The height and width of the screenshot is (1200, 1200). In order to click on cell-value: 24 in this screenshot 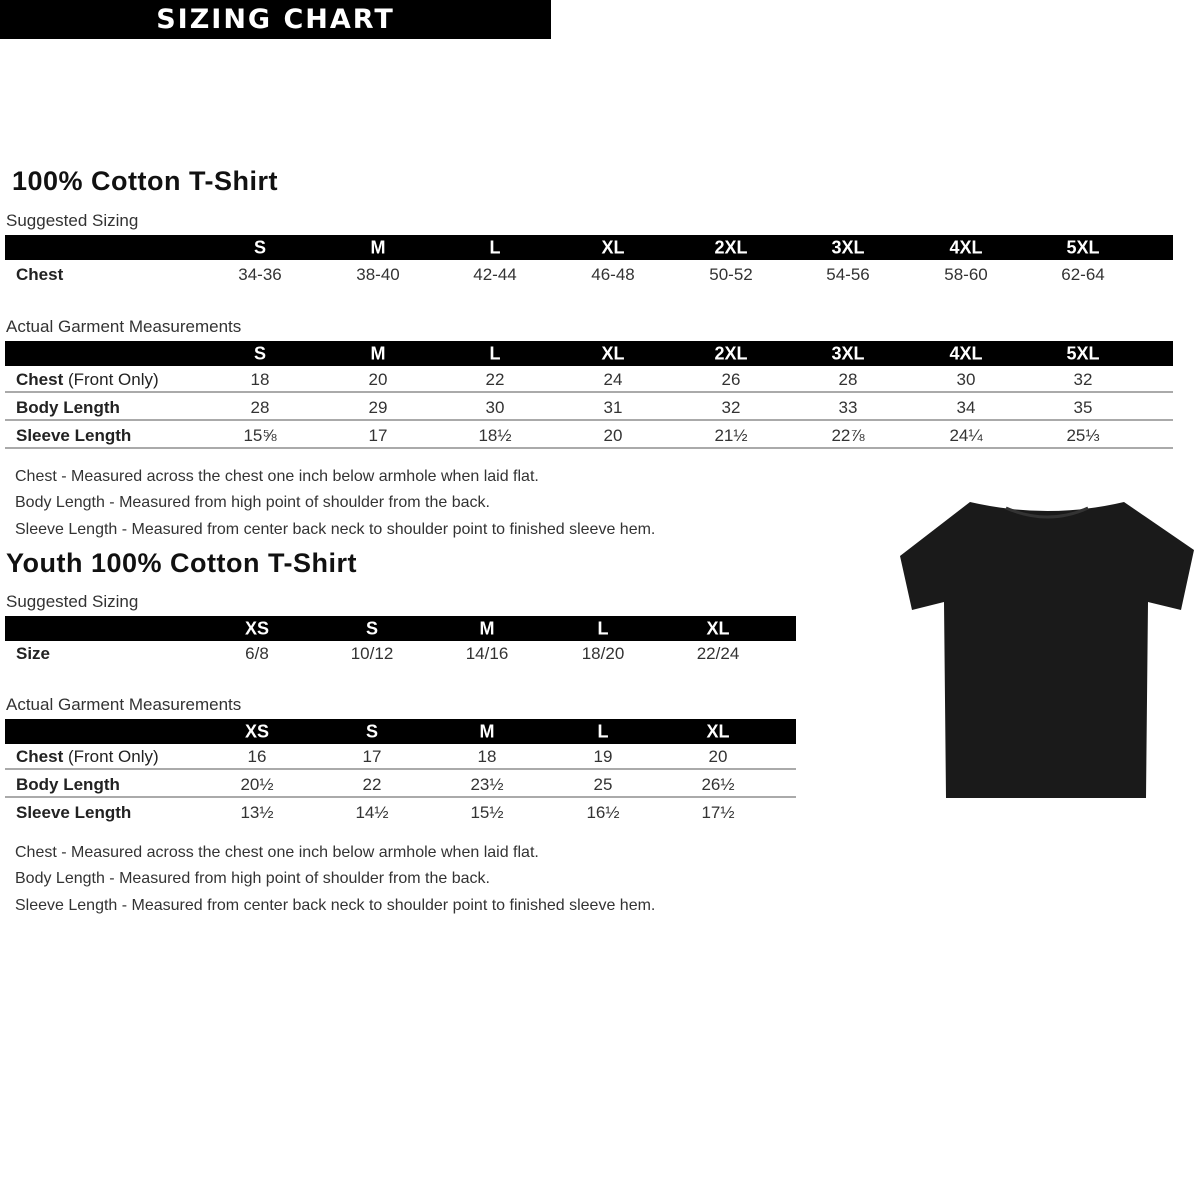, I will do `click(613, 379)`.